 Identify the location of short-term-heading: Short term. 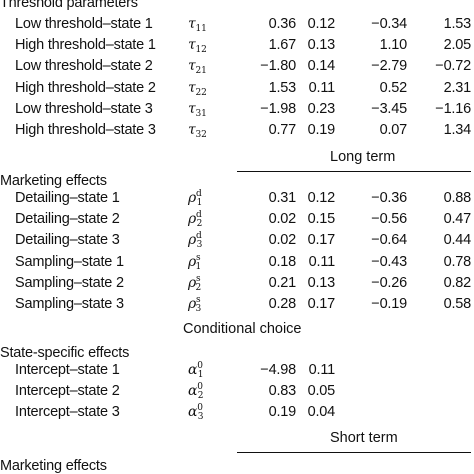
(237, 438).